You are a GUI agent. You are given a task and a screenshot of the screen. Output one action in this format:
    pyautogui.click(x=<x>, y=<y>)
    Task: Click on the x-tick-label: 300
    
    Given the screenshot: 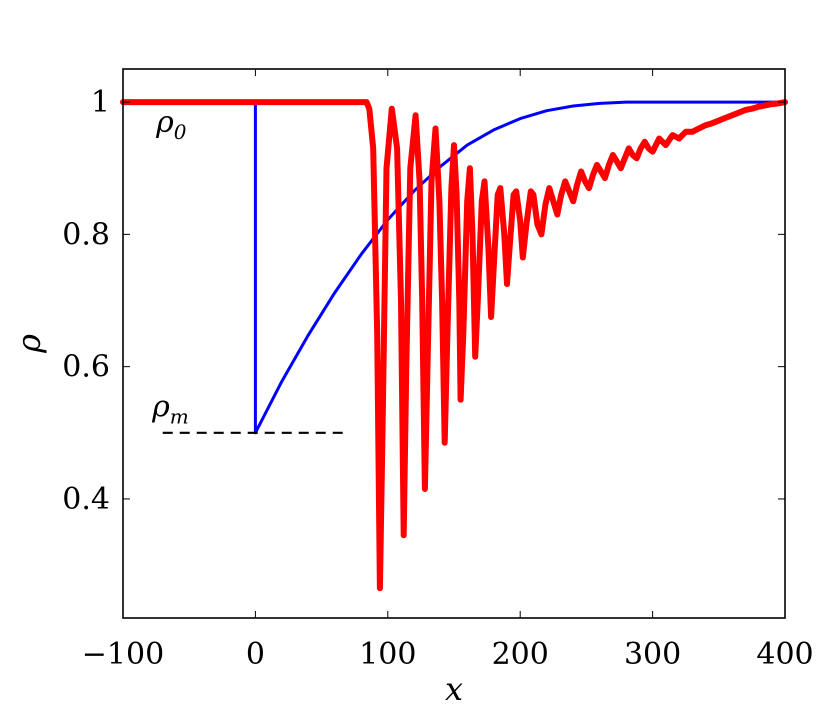 What is the action you would take?
    pyautogui.click(x=652, y=654)
    